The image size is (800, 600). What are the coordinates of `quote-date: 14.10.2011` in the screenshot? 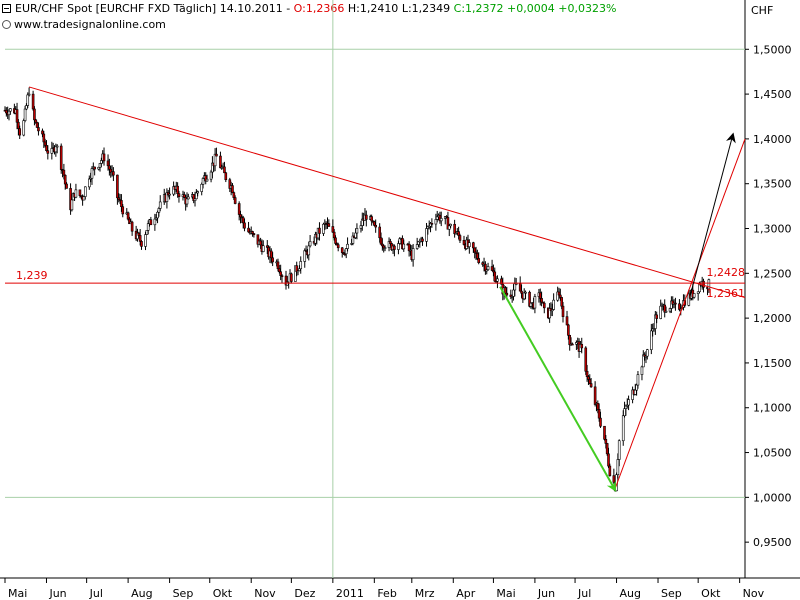 It's located at (251, 8).